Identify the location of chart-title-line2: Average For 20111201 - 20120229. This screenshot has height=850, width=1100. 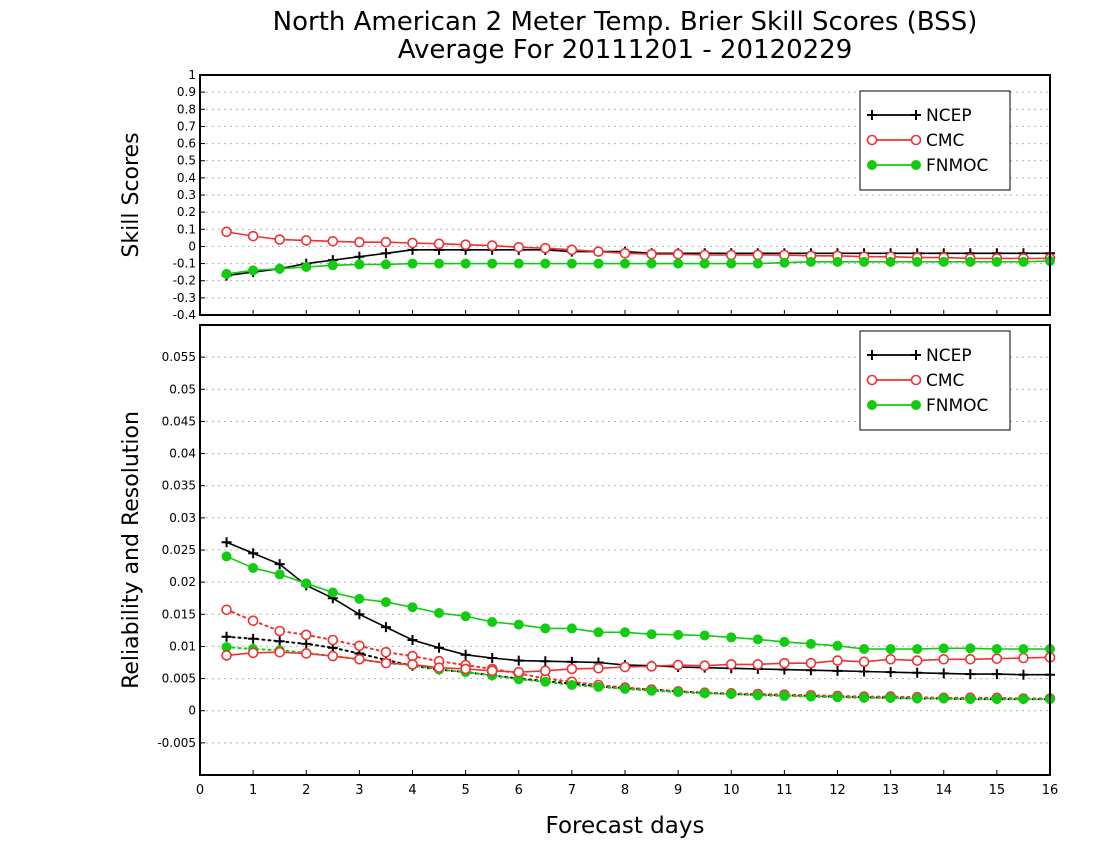
(625, 50).